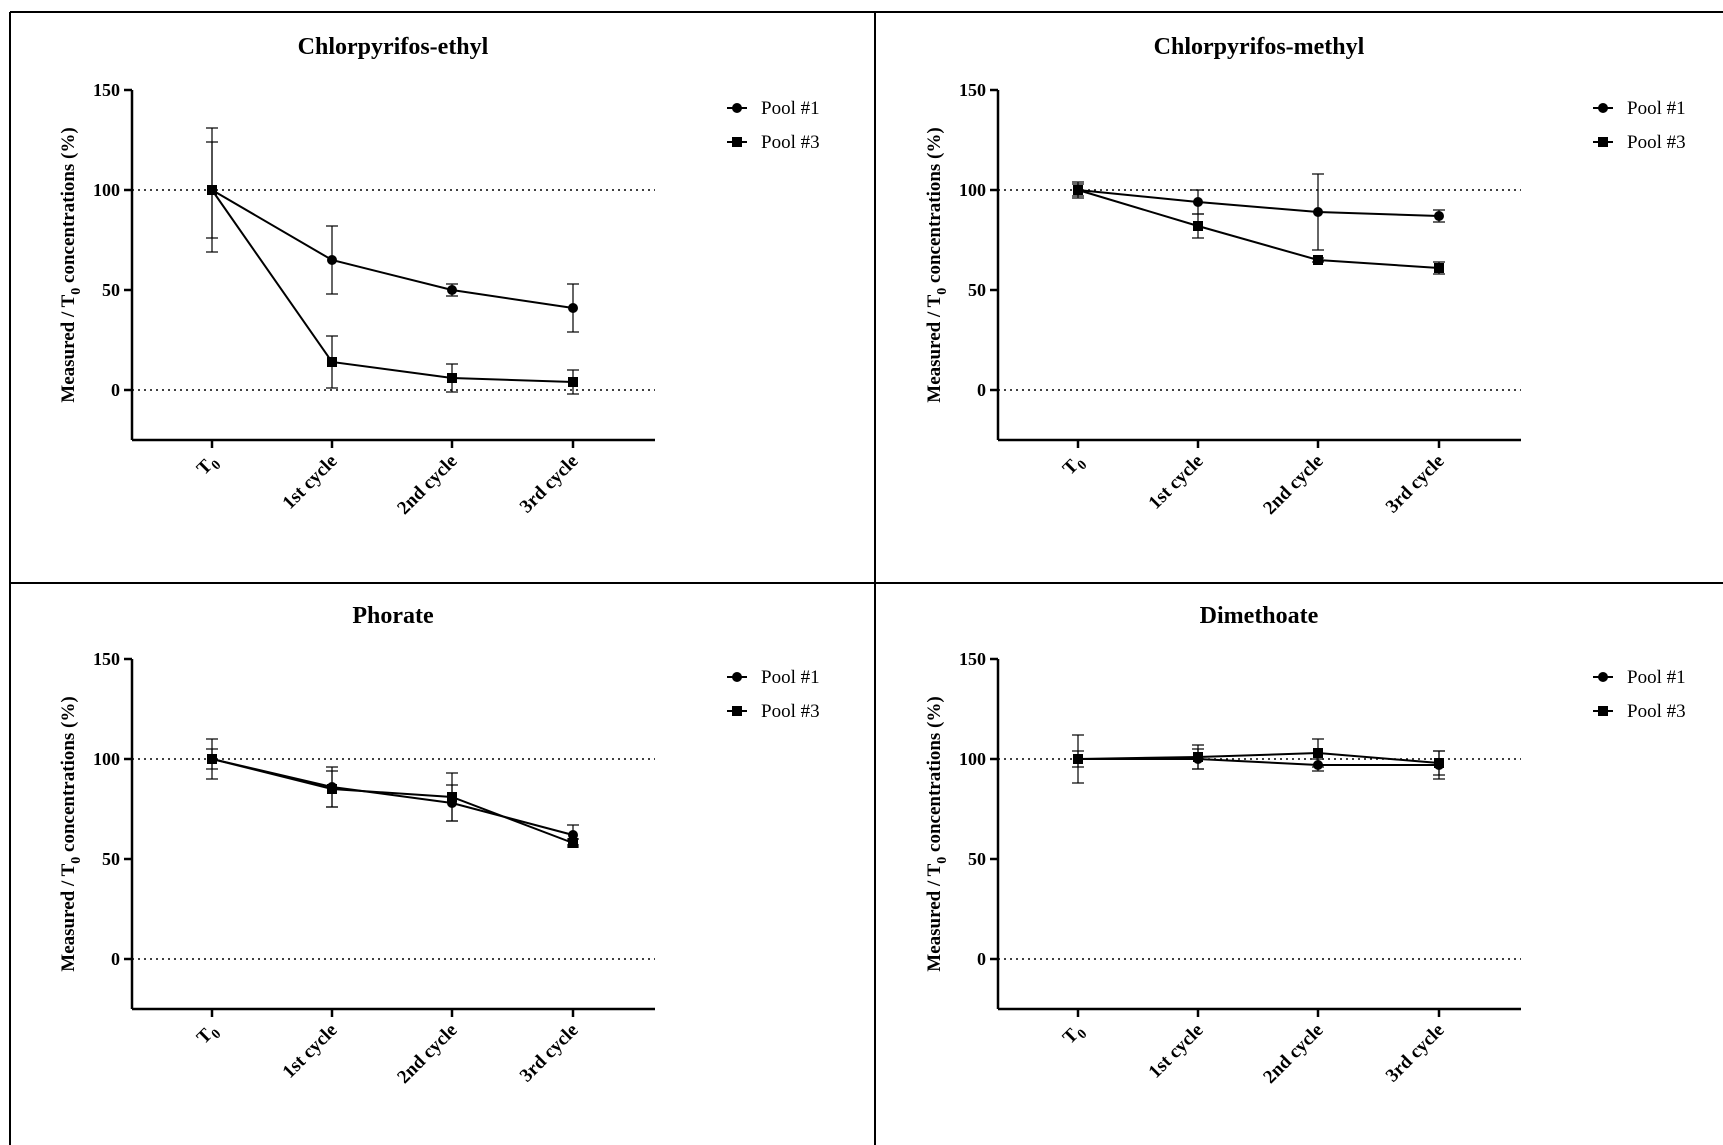 The image size is (1723, 1145). Describe the element at coordinates (1259, 47) in the screenshot. I see `chart-title: Chlorpyrifos-methyl` at that location.